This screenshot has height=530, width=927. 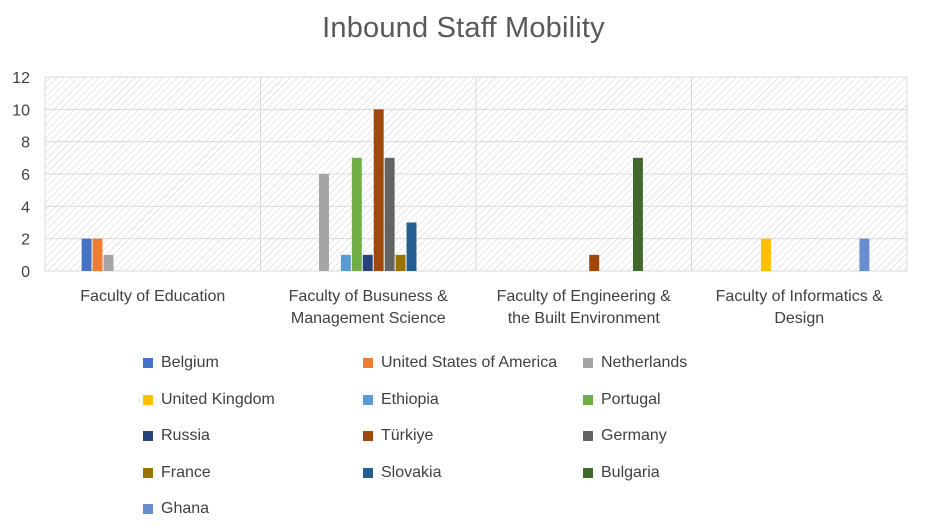 What do you see at coordinates (368, 318) in the screenshot?
I see `category-label-line: Management Science` at bounding box center [368, 318].